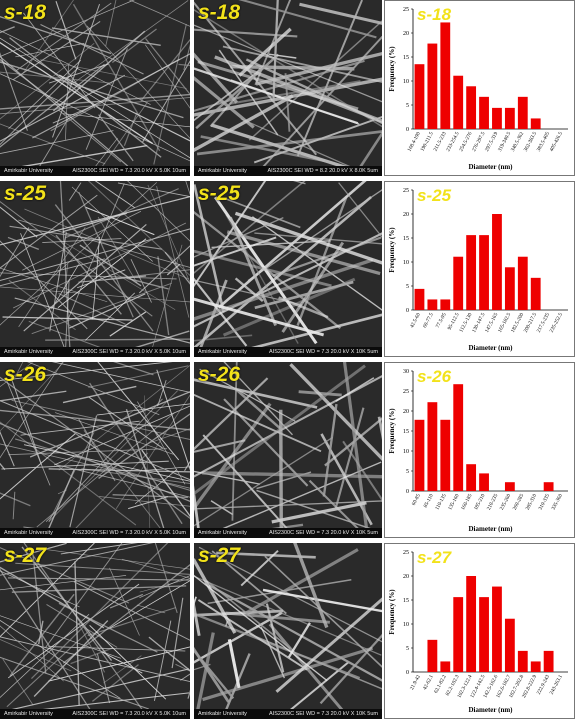  What do you see at coordinates (428, 682) in the screenshot?
I see `x-tick-label: 42-62.1` at bounding box center [428, 682].